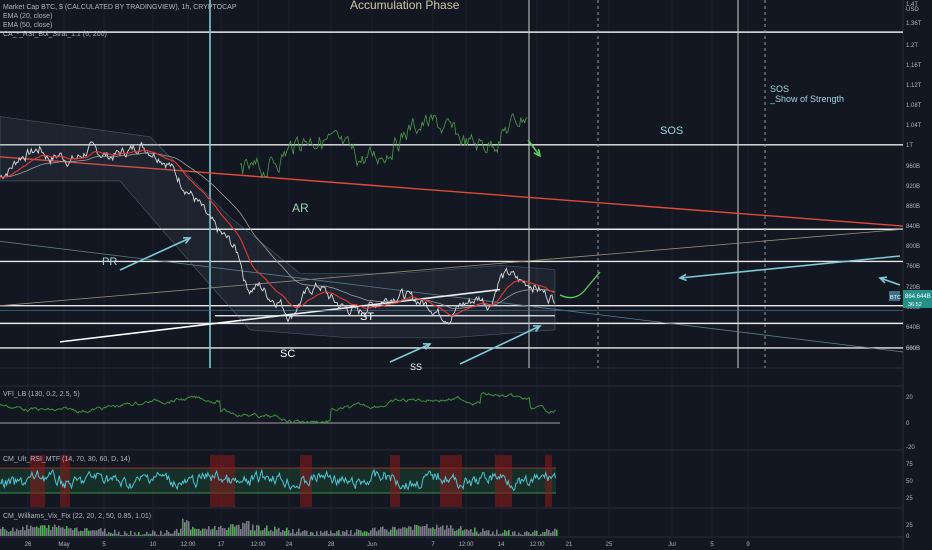  Describe the element at coordinates (914, 24) in the screenshot. I see `price-tick-label: 1.36T` at that location.